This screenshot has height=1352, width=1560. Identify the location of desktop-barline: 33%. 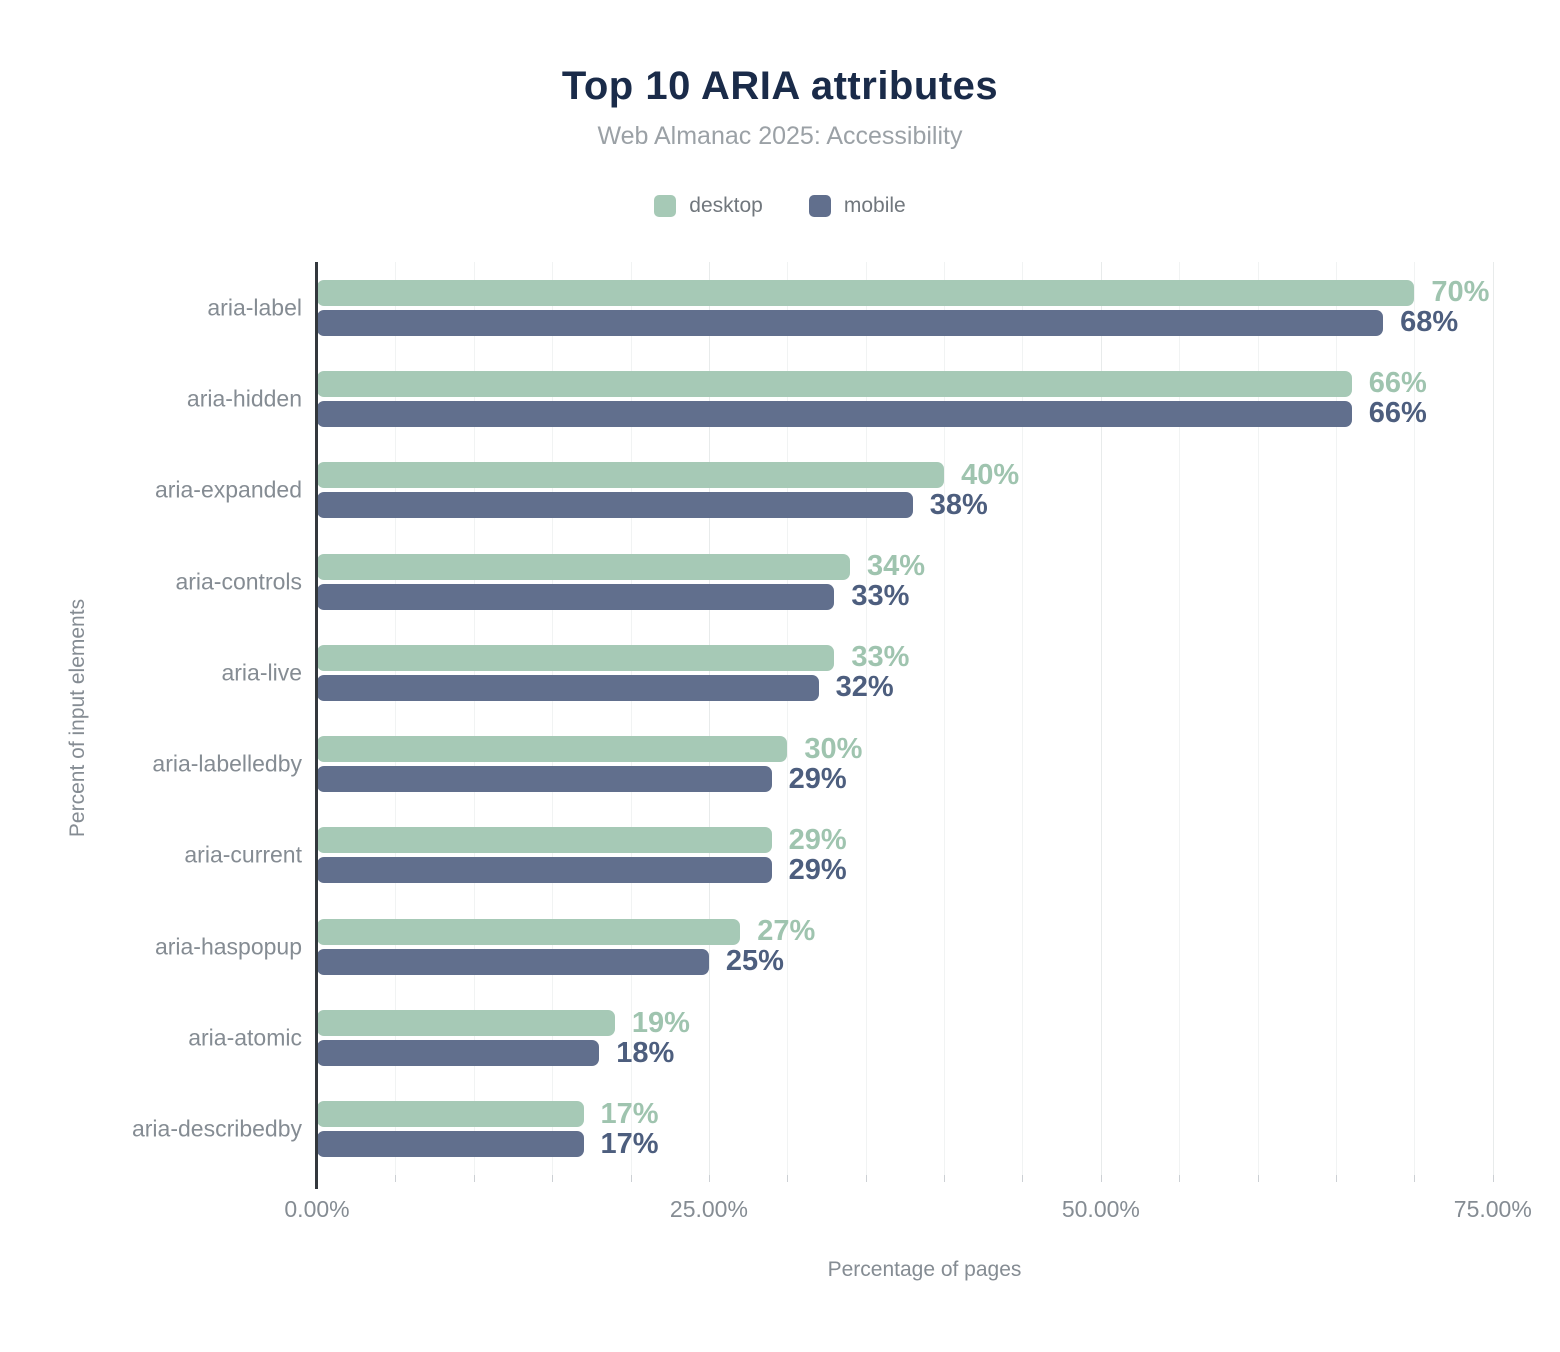
(924, 657).